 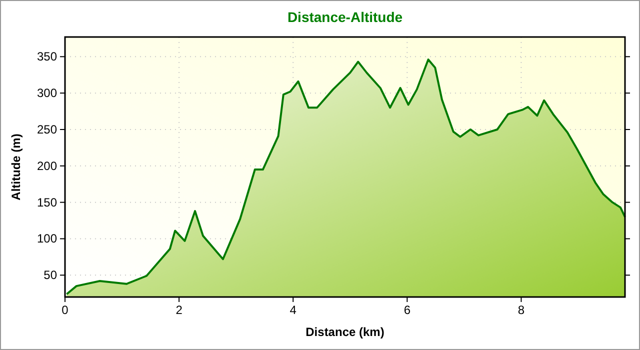 What do you see at coordinates (47, 129) in the screenshot?
I see `y-tick-label: 250` at bounding box center [47, 129].